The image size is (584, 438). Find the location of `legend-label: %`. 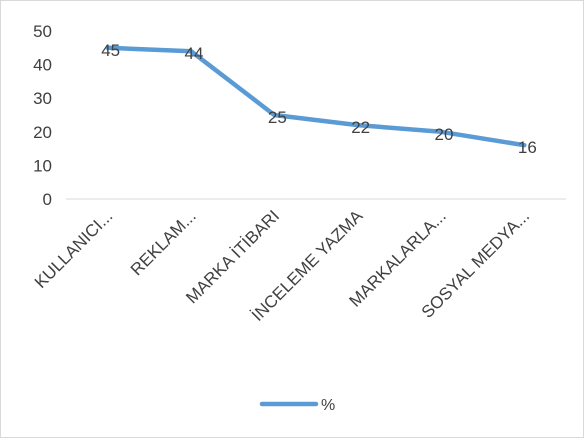

legend-label: % is located at coordinates (328, 405).